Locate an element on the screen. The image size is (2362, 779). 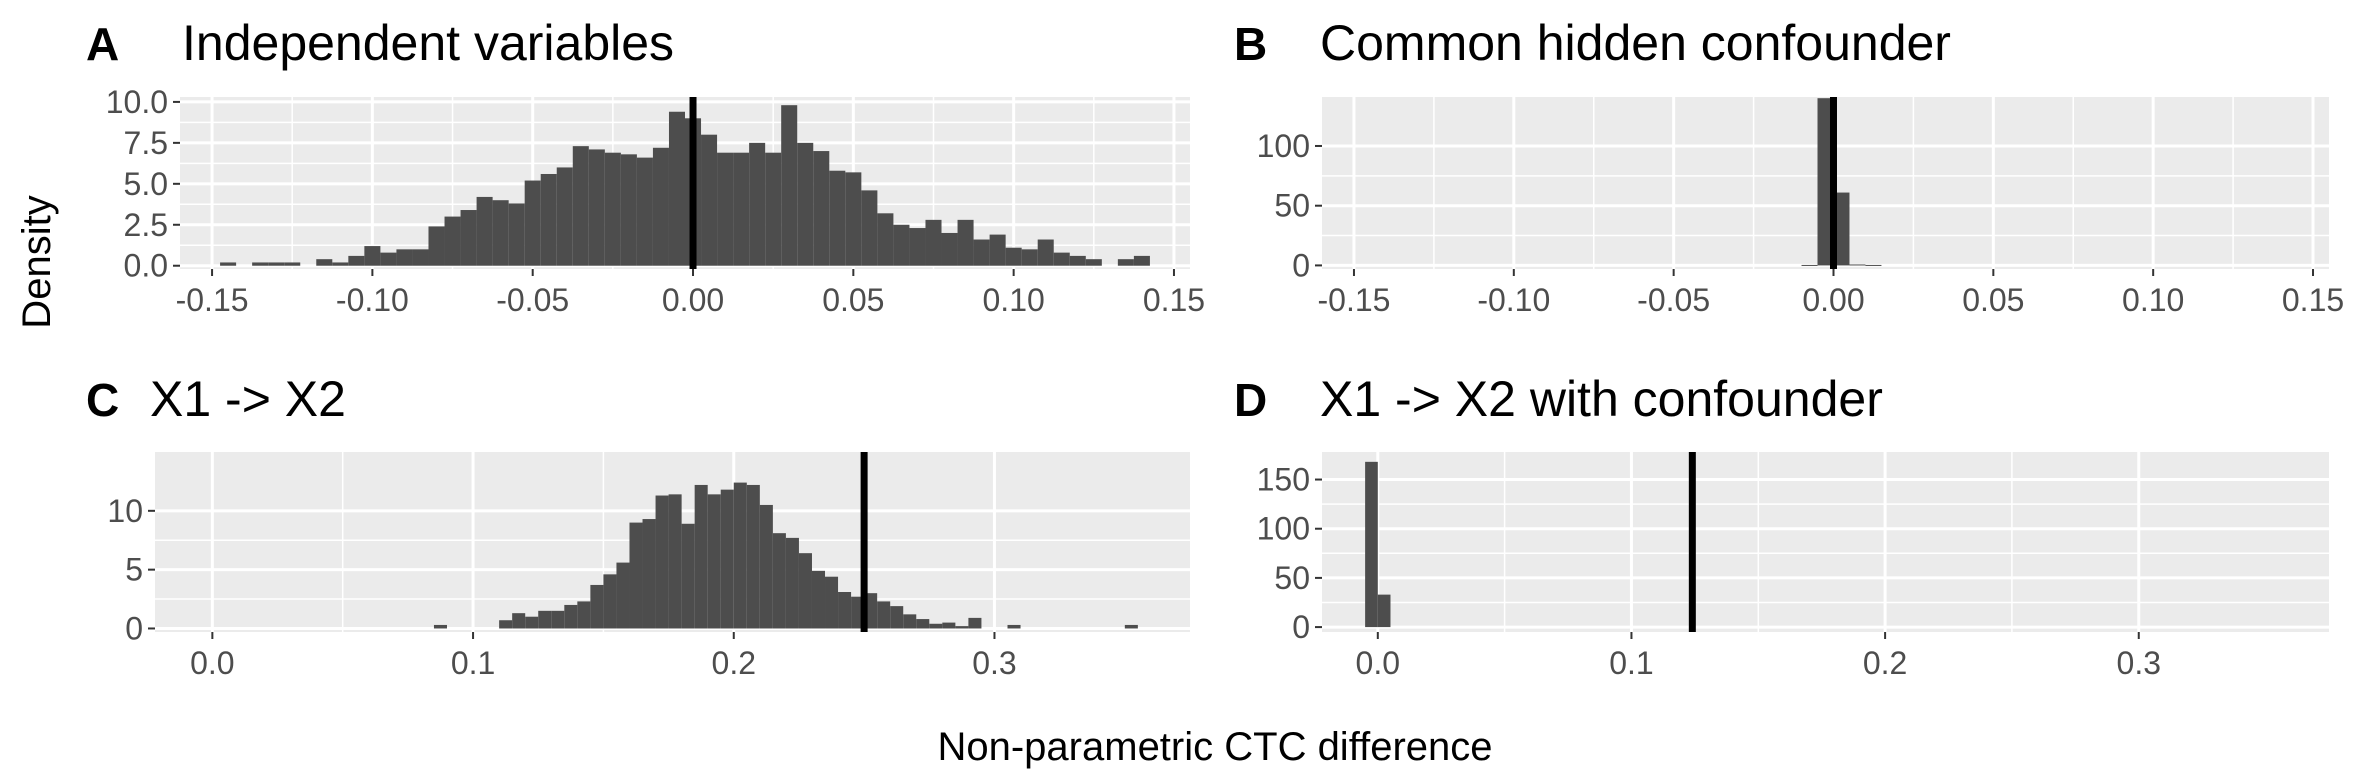
panel-b-y-tick-label: 100 is located at coordinates (1283, 146).